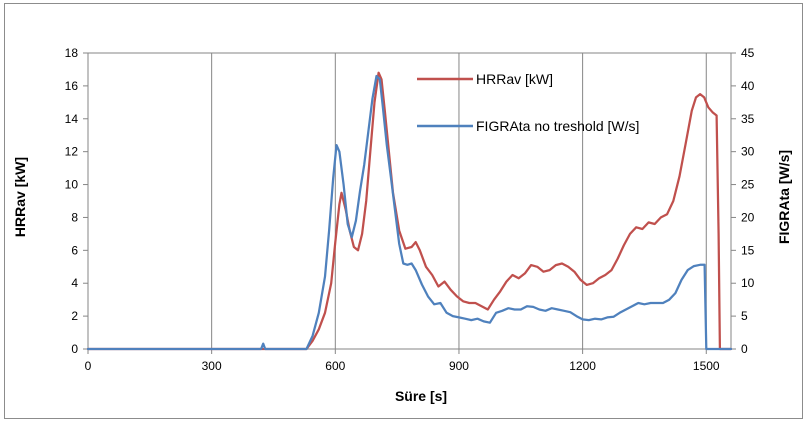 The image size is (809, 425). I want to click on y-right-tick-label: 25, so click(748, 185).